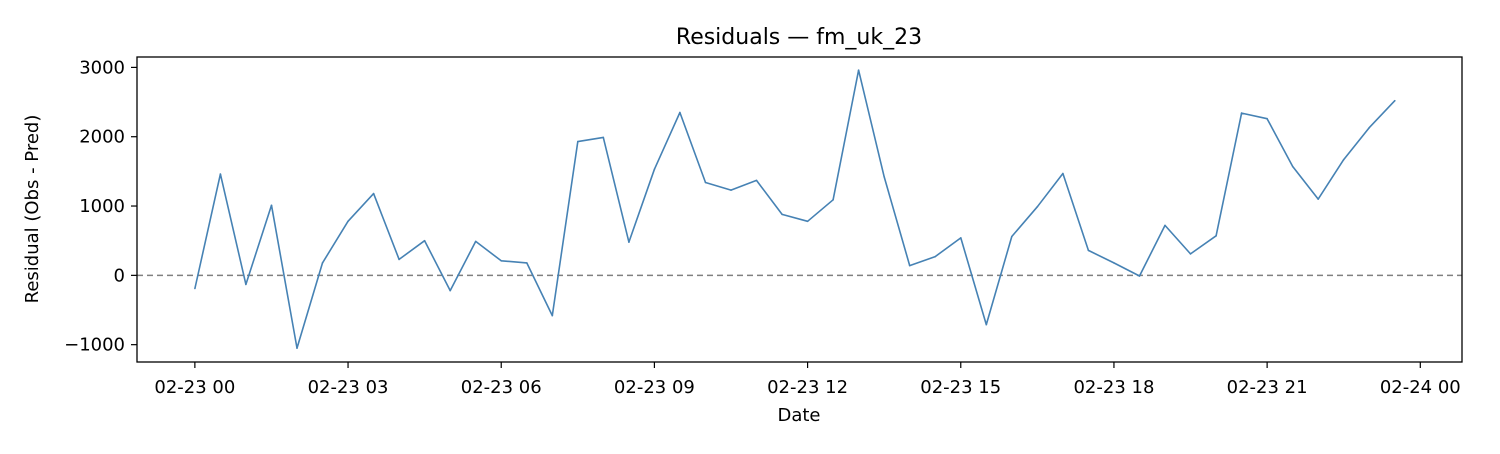 The width and height of the screenshot is (1500, 454). I want to click on x-tick-label: 02-23 06, so click(501, 387).